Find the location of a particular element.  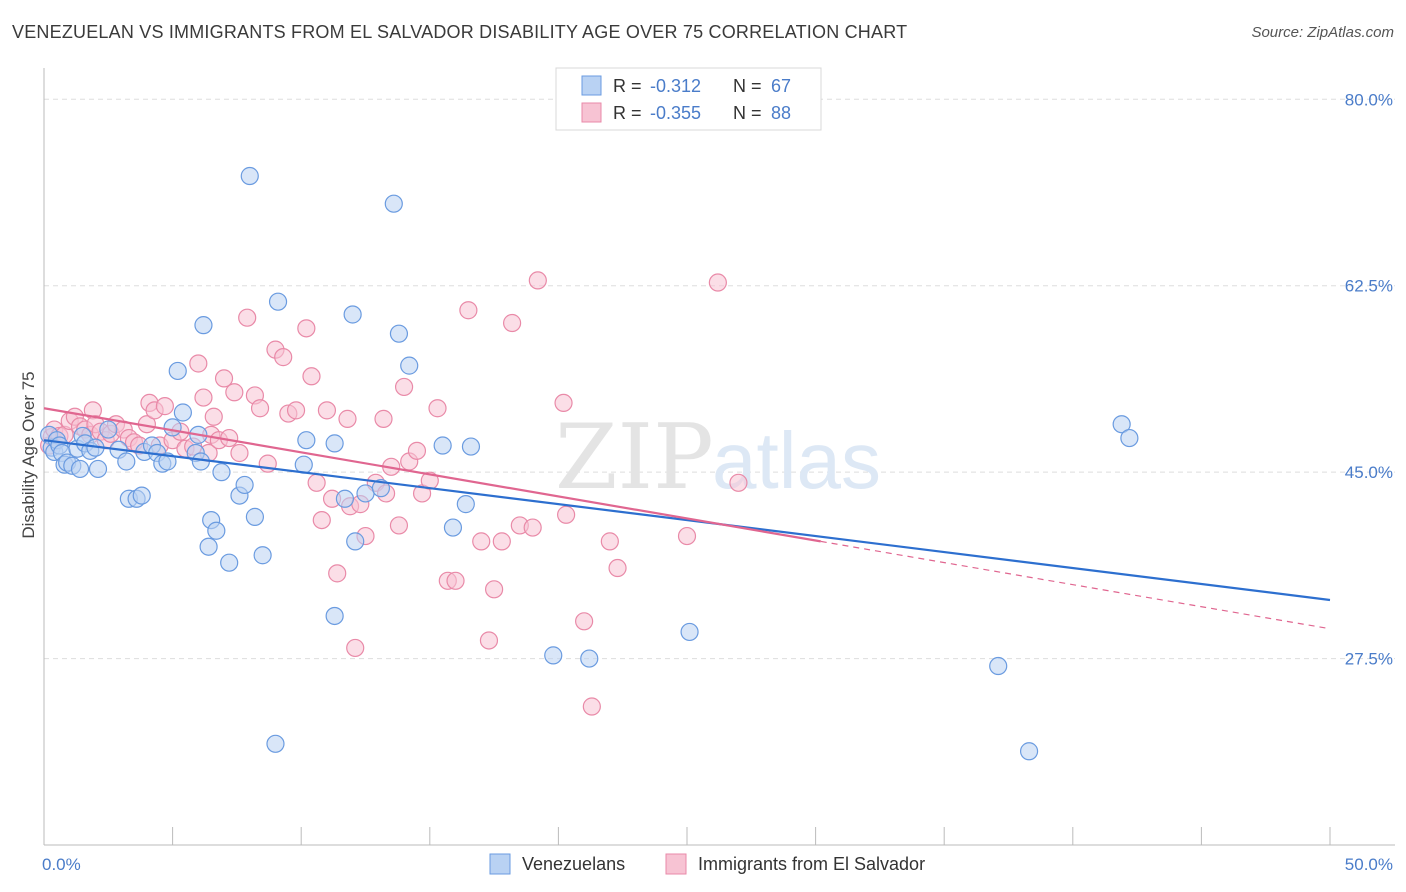

legend-r-value: -0.355 is located at coordinates (675, 113).